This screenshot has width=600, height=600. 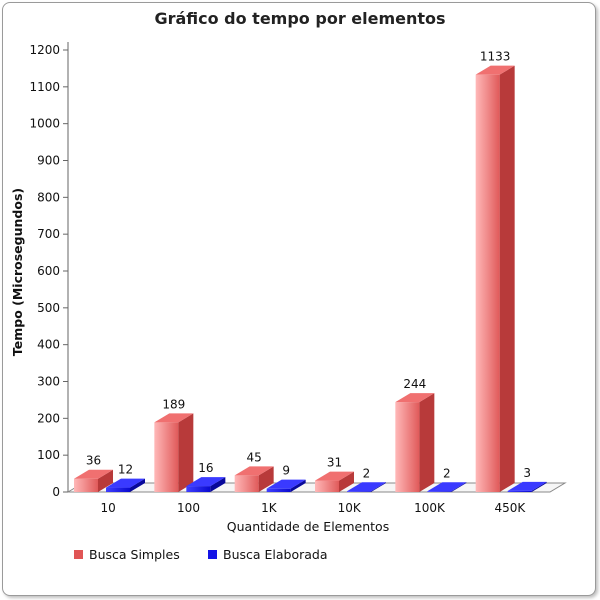 What do you see at coordinates (205, 468) in the screenshot?
I see `data-label: 16` at bounding box center [205, 468].